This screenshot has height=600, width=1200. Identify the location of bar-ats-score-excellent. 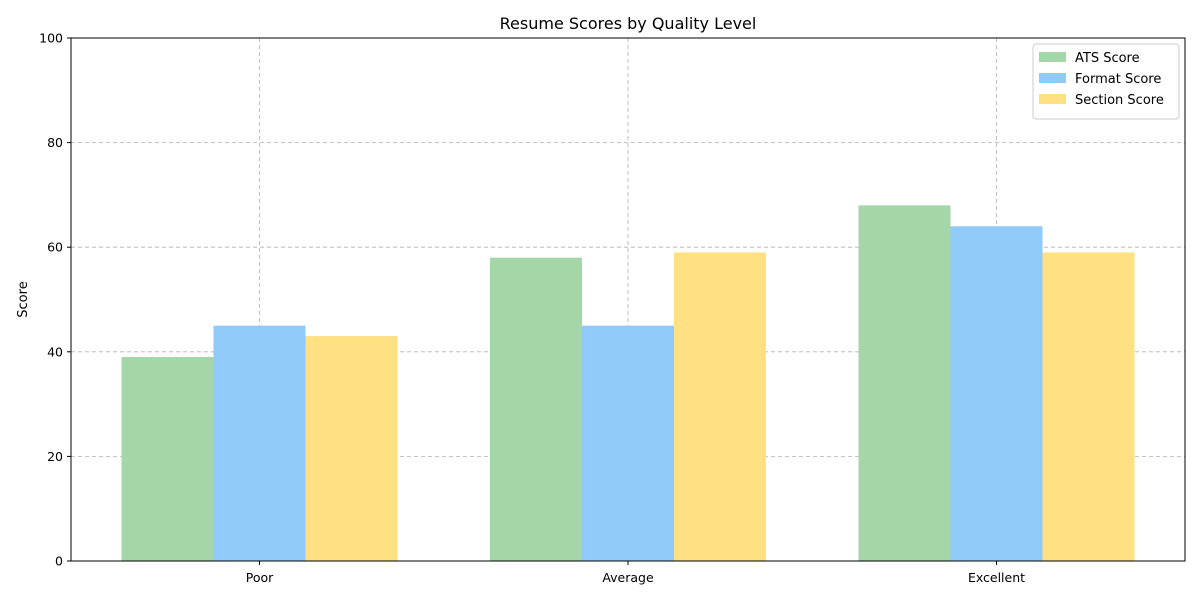
(904, 383).